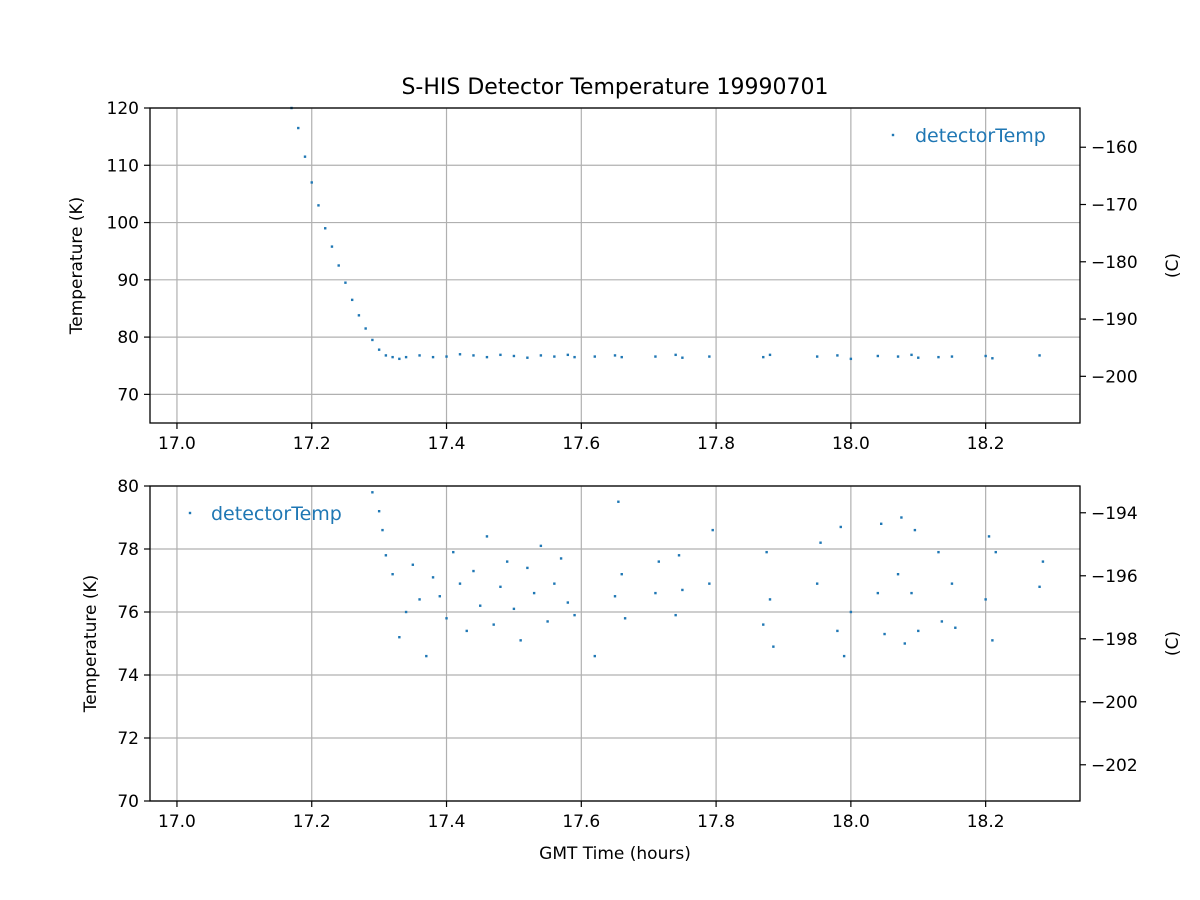  Describe the element at coordinates (1114, 766) in the screenshot. I see `right-y-tick-label: −202` at that location.